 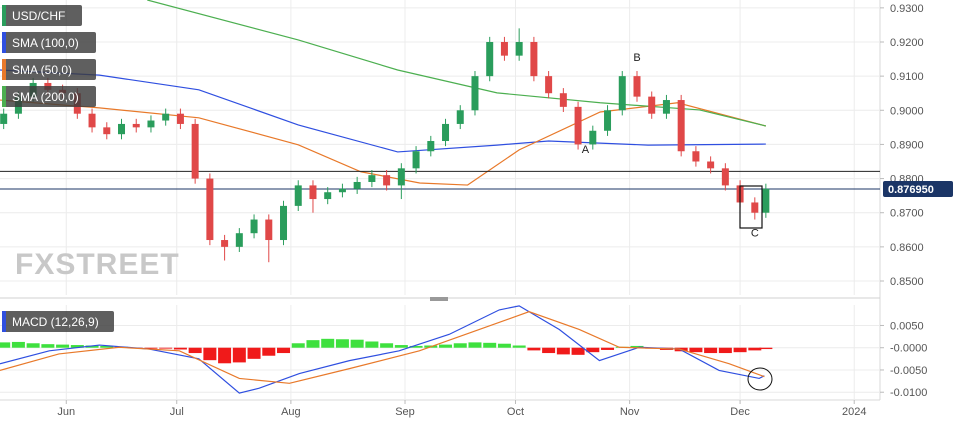 What do you see at coordinates (907, 111) in the screenshot?
I see `y-tick-label: 0.9000` at bounding box center [907, 111].